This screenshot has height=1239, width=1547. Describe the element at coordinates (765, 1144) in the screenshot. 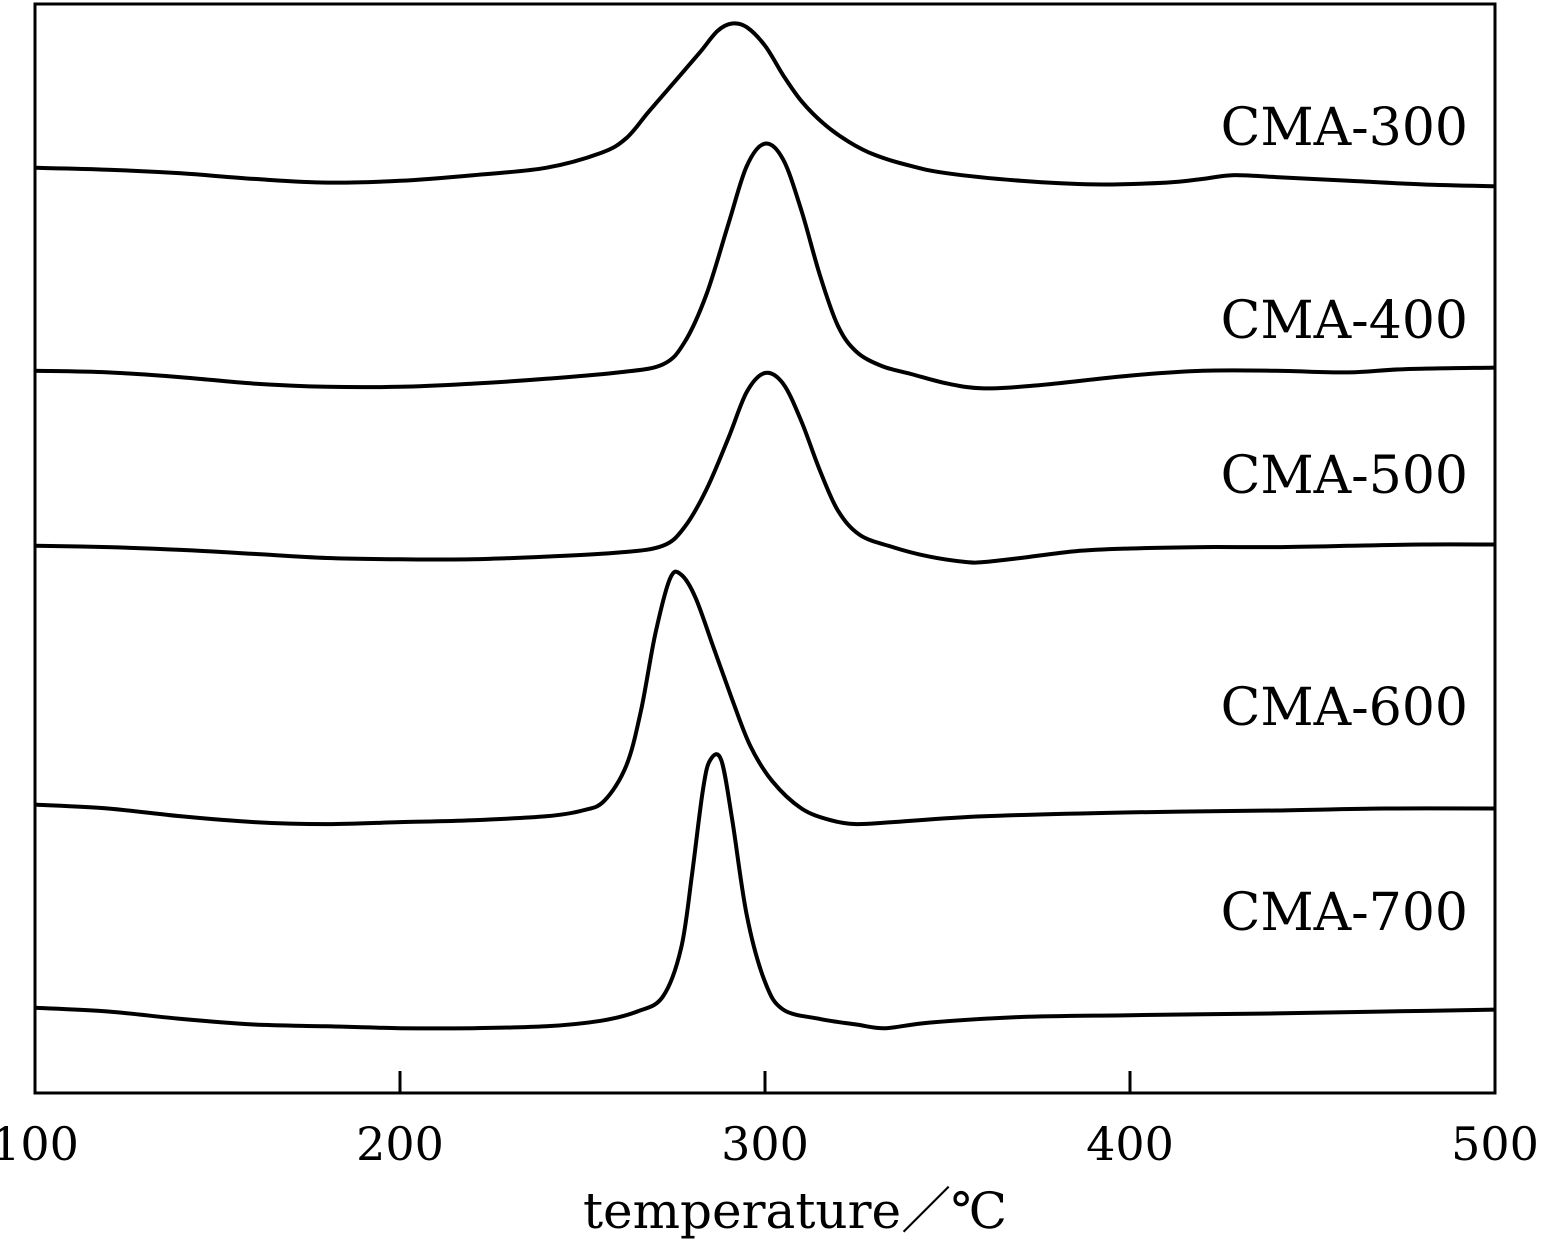

I see `x-tick-label-300: 300` at that location.